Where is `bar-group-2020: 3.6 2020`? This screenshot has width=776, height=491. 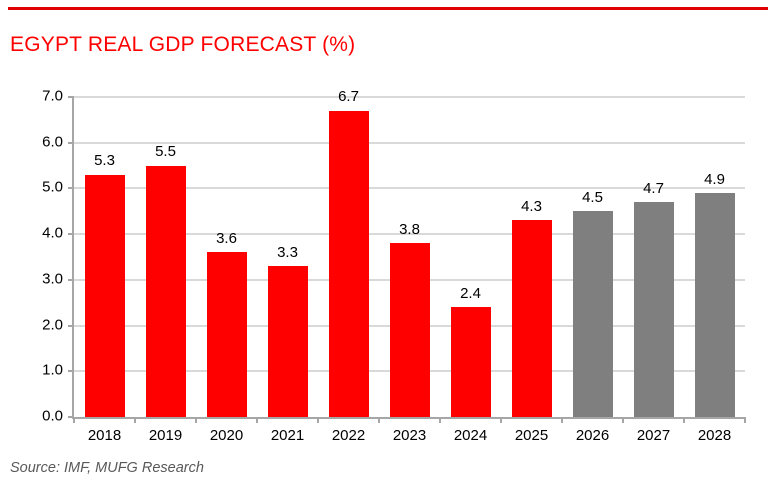 bar-group-2020: 3.6 2020 is located at coordinates (226, 270).